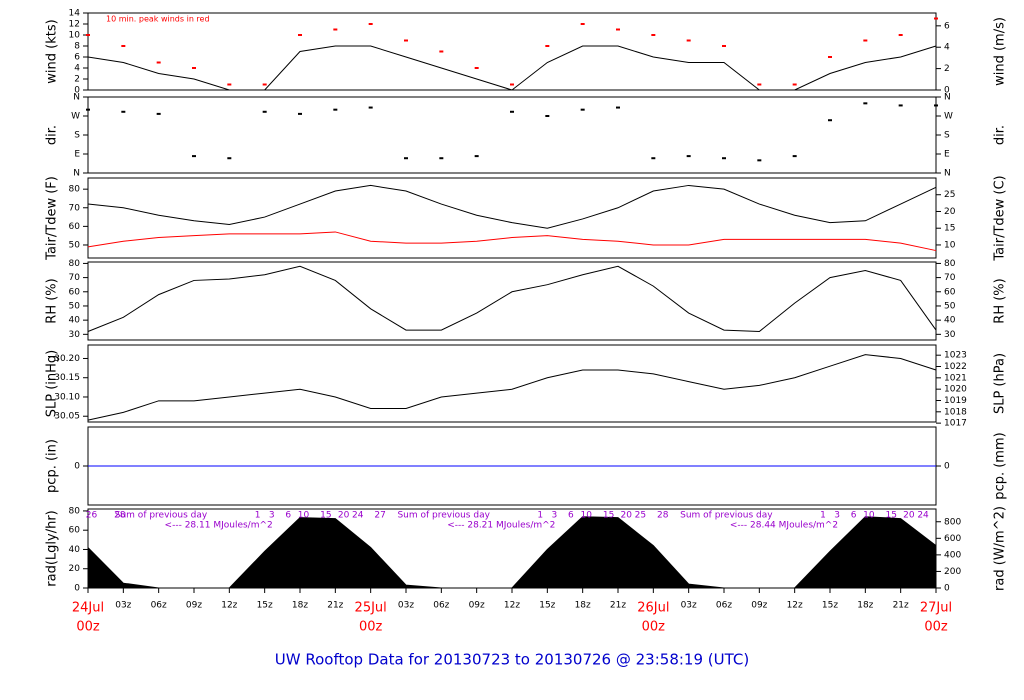 The image size is (1024, 700). What do you see at coordinates (77, 47) in the screenshot?
I see `y-tick-label: 8` at bounding box center [77, 47].